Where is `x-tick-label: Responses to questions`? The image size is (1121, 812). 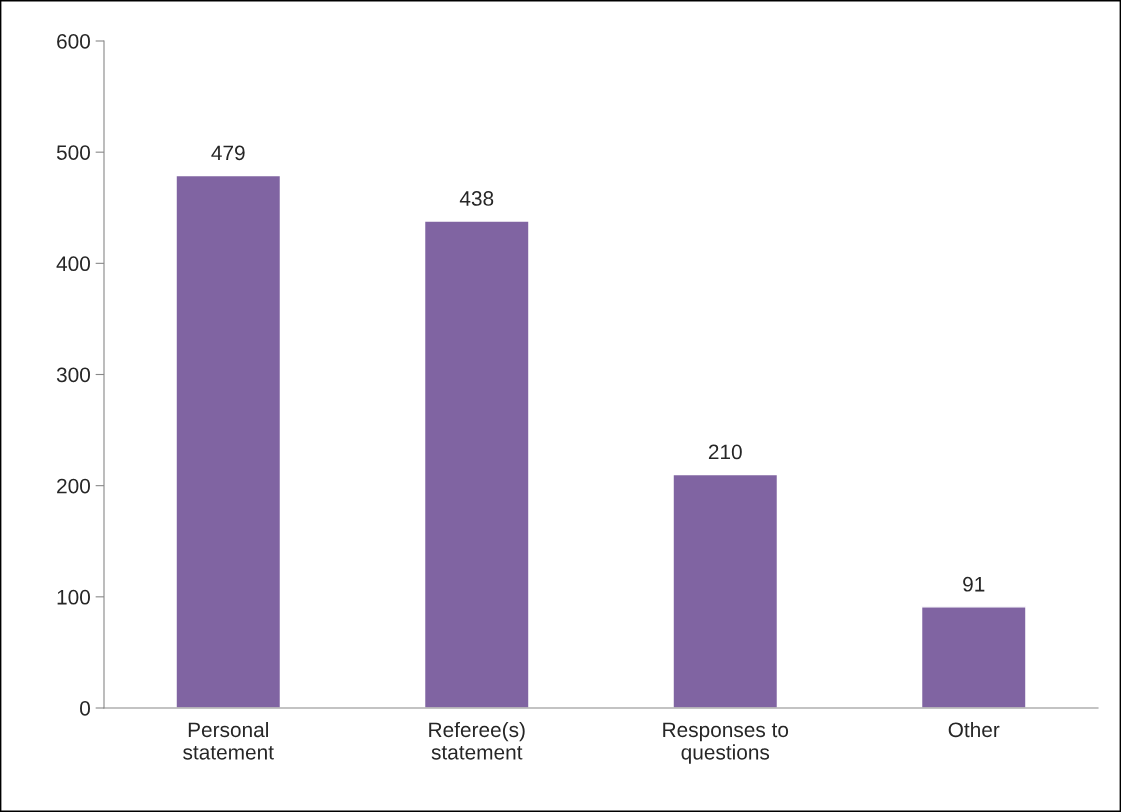 x-tick-label: Responses to questions is located at coordinates (726, 743).